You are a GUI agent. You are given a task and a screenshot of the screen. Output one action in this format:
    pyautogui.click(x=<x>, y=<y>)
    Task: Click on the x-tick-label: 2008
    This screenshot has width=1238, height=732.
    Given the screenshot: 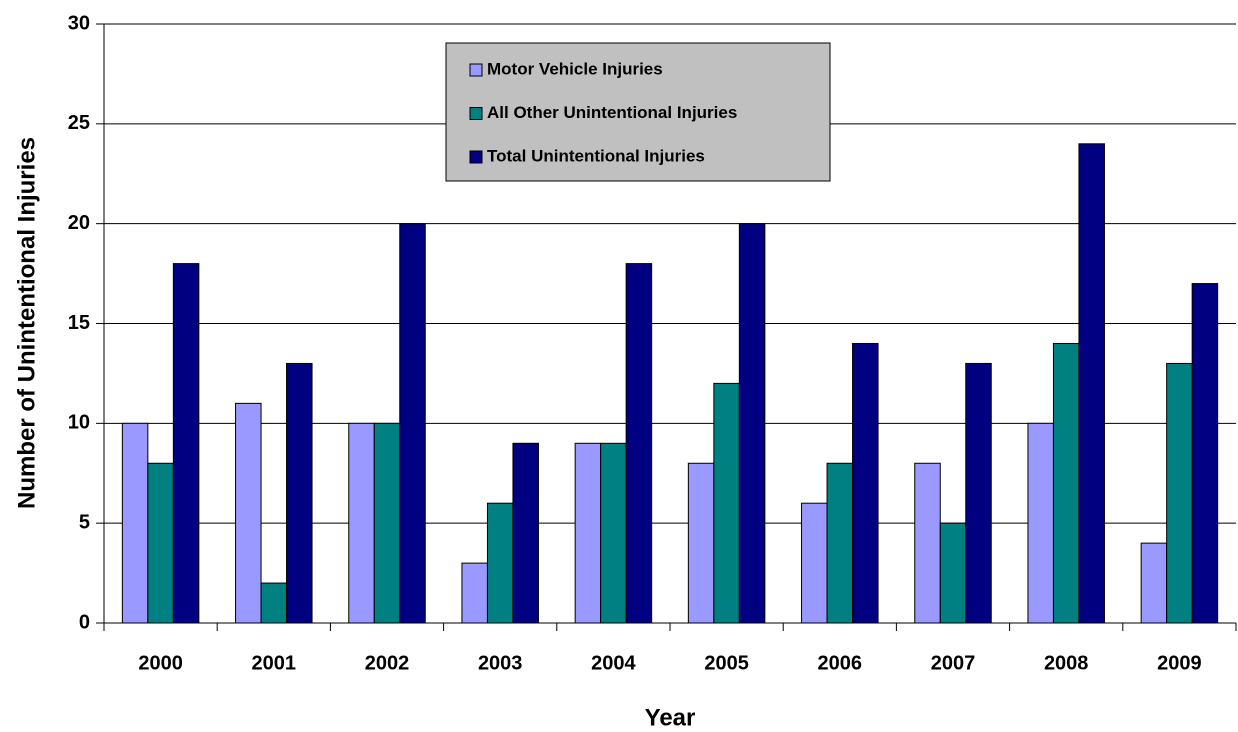 What is the action you would take?
    pyautogui.click(x=1066, y=663)
    